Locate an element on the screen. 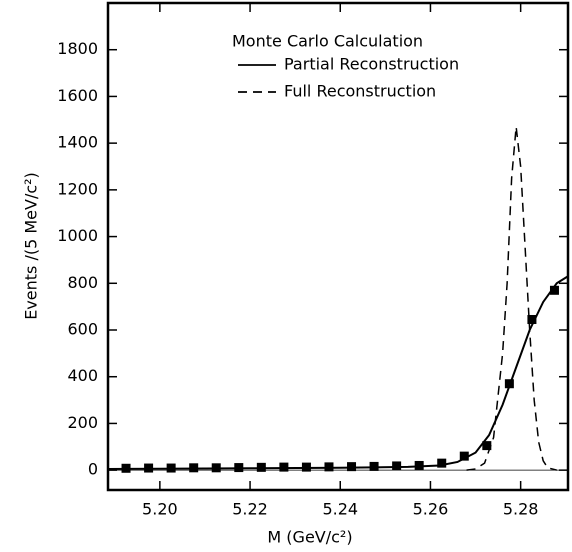 The height and width of the screenshot is (552, 572). y-tick-label: 600 is located at coordinates (82, 329).